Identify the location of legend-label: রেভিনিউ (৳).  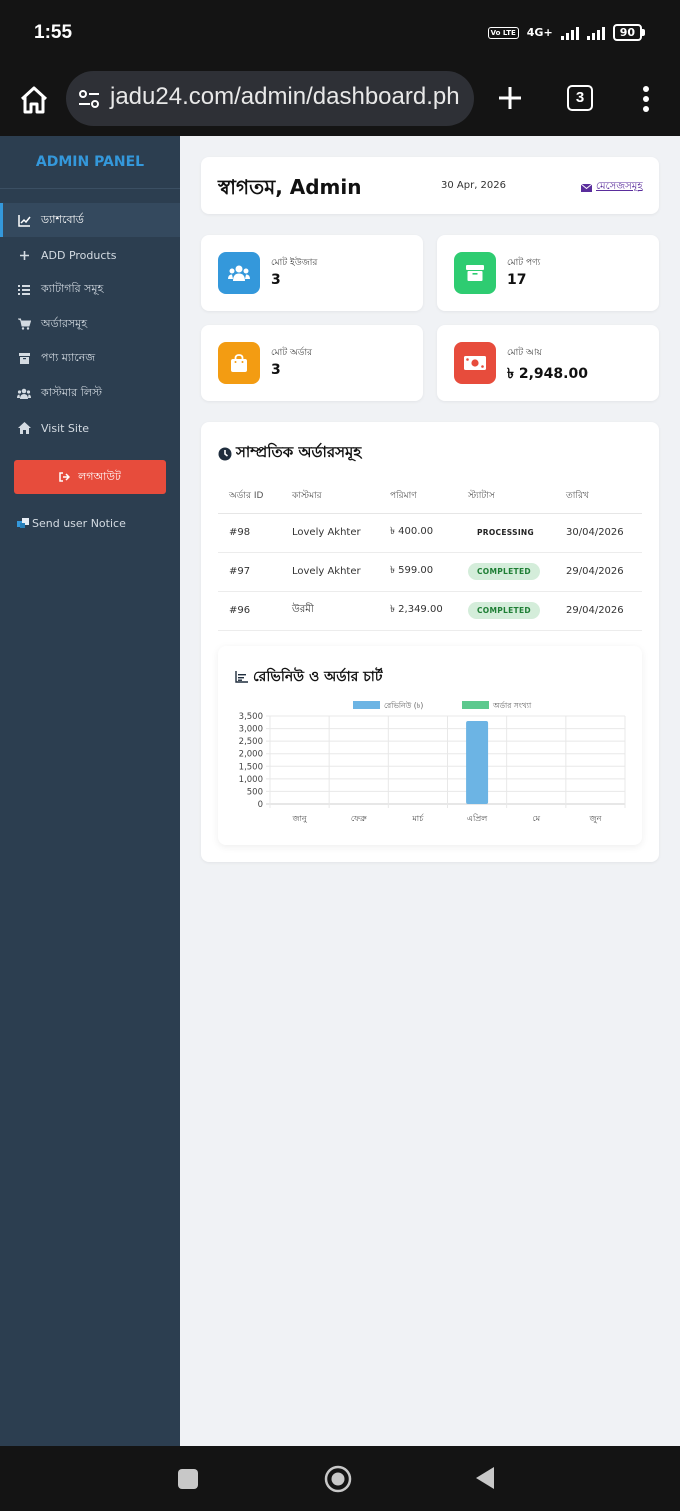
(403, 705).